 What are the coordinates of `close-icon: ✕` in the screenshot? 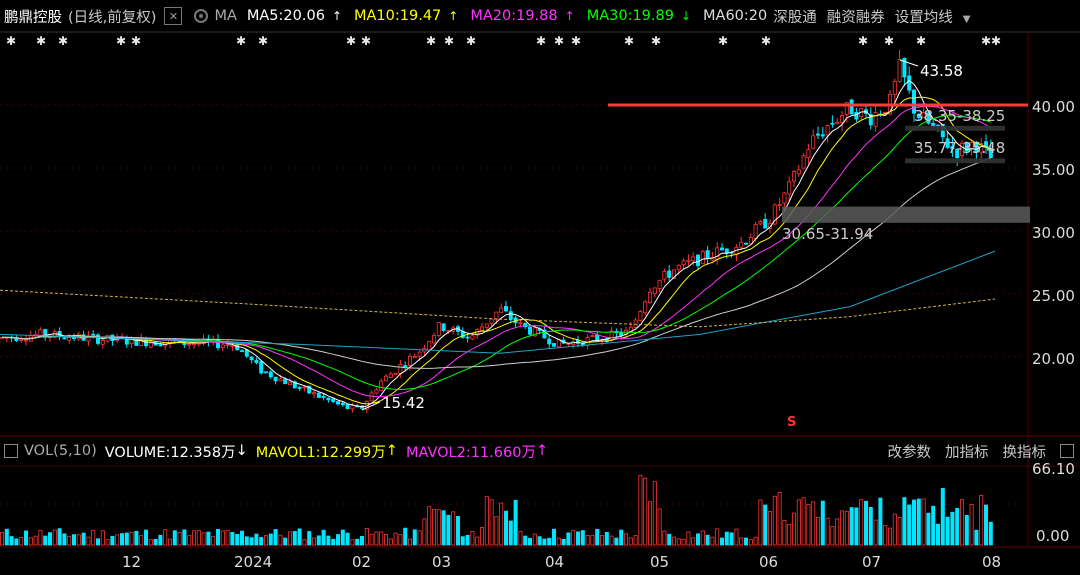 It's located at (173, 16).